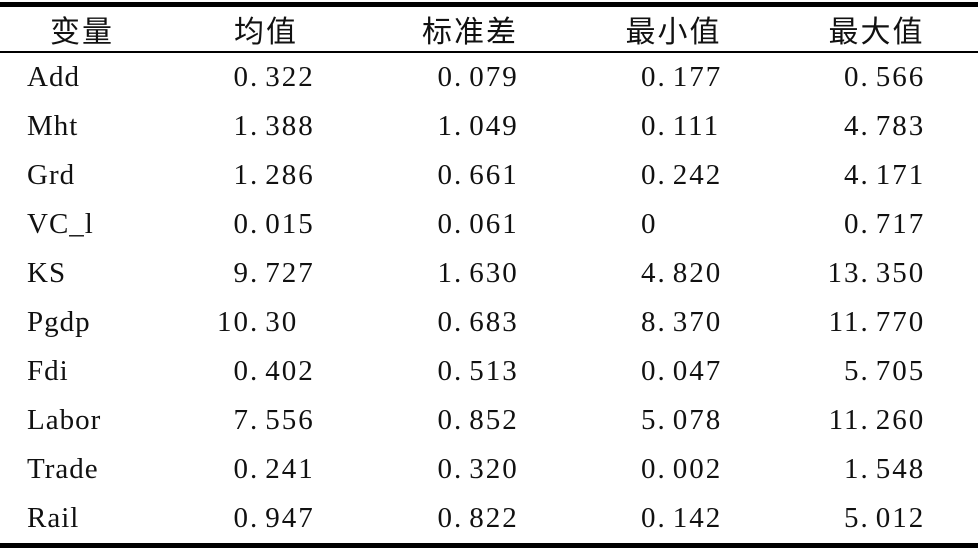  Describe the element at coordinates (51, 175) in the screenshot. I see `variable-name: Grd` at that location.